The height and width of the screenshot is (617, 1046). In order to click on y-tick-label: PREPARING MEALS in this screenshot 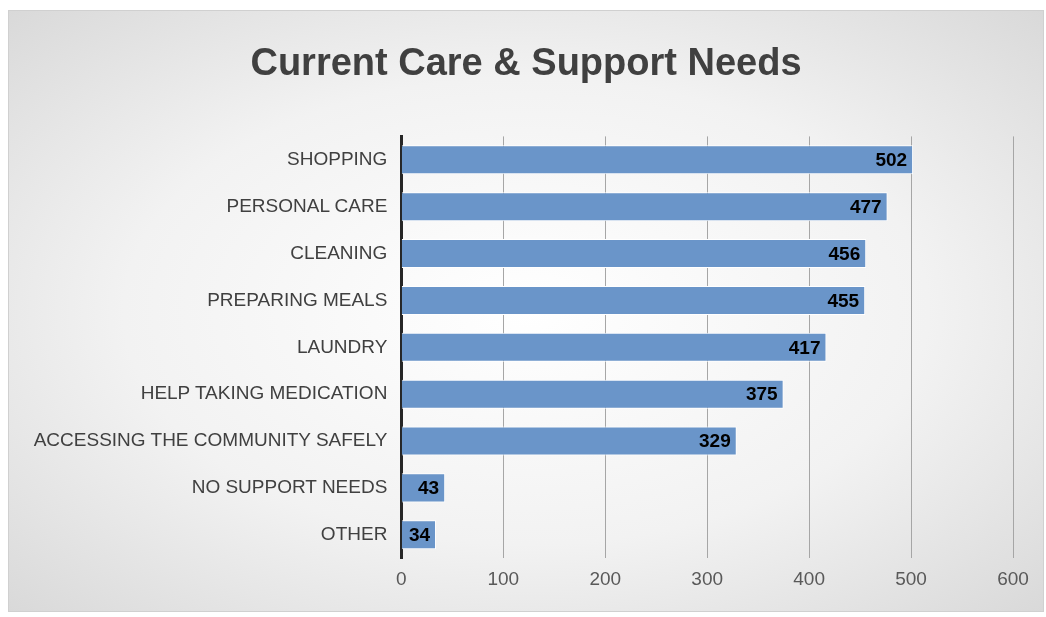, I will do `click(297, 299)`.